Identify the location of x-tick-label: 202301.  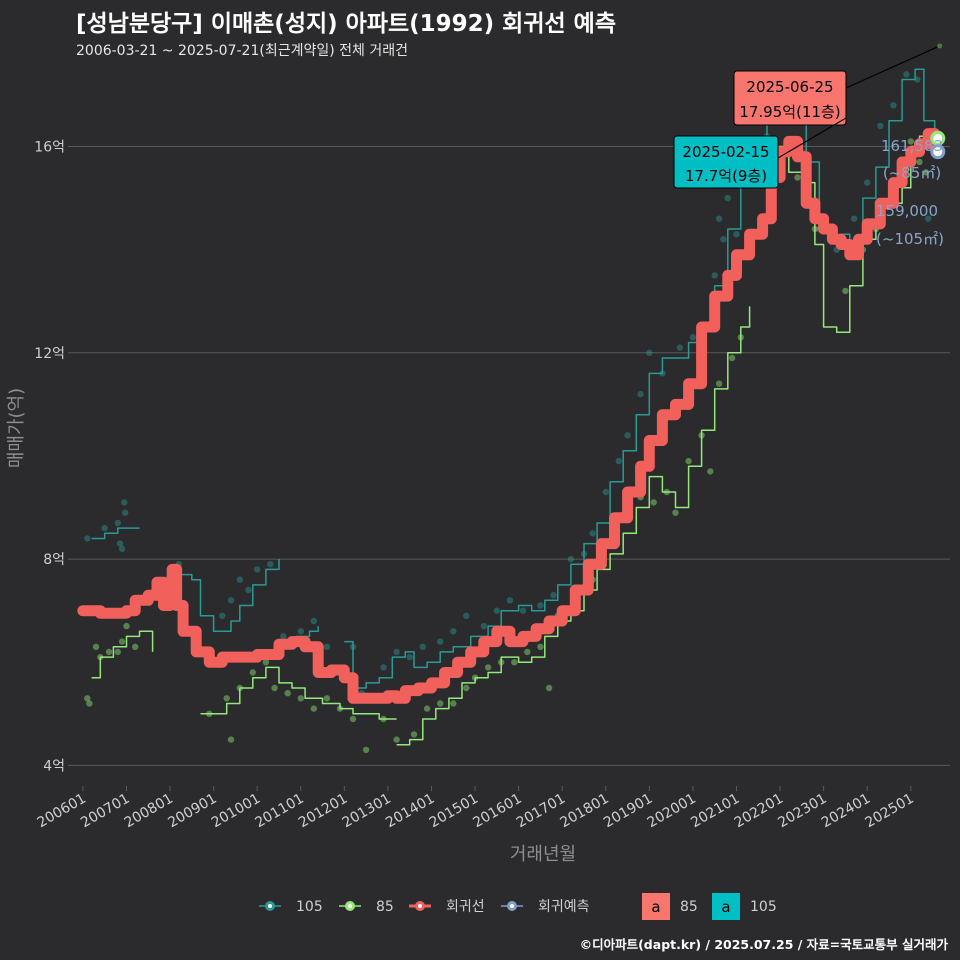
(802, 811).